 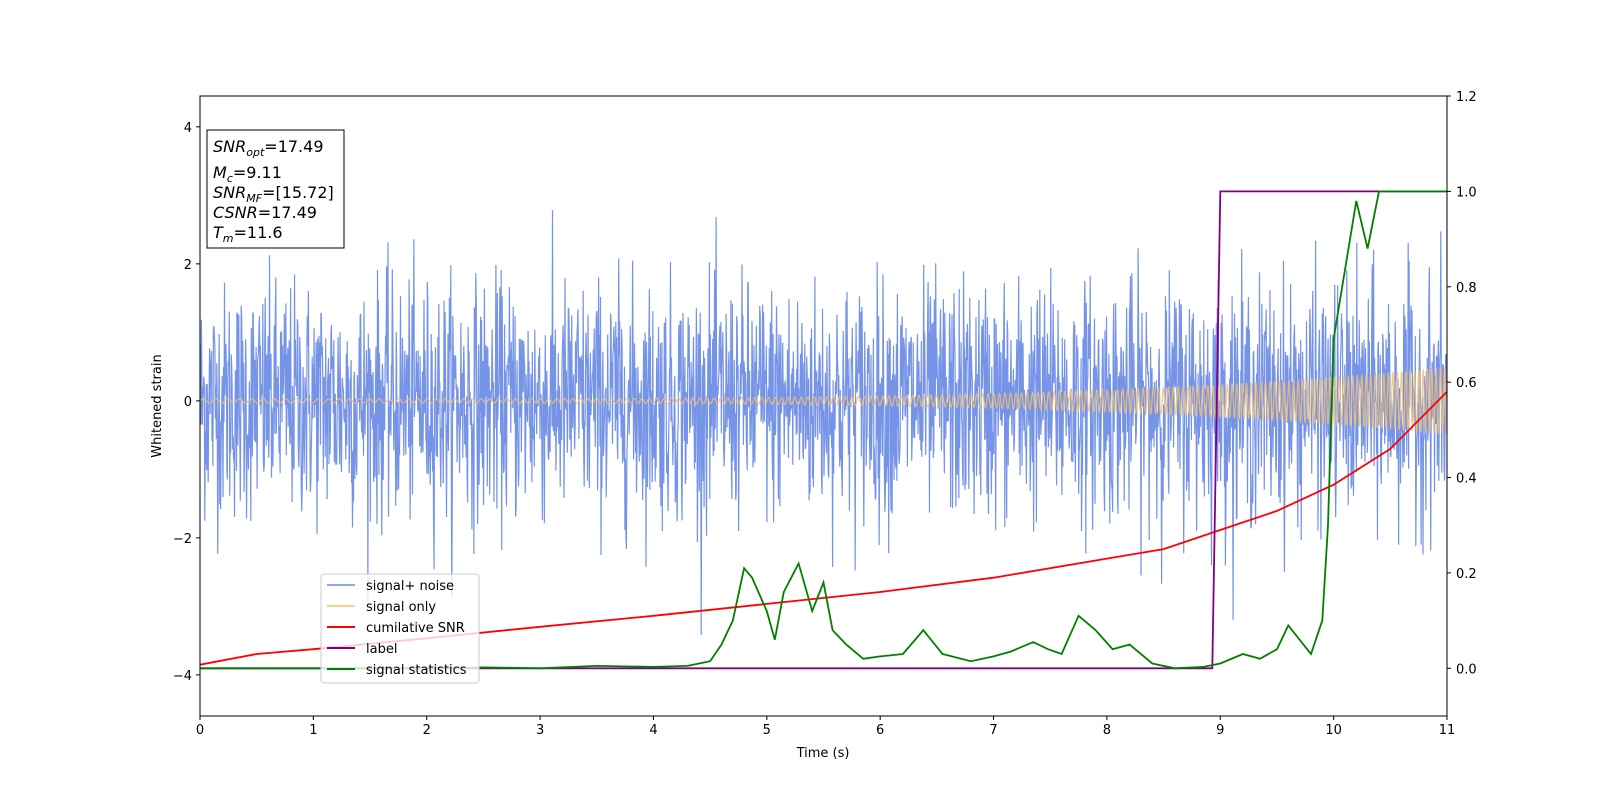 What do you see at coordinates (415, 628) in the screenshot?
I see `legend-label: cumilative SNR` at bounding box center [415, 628].